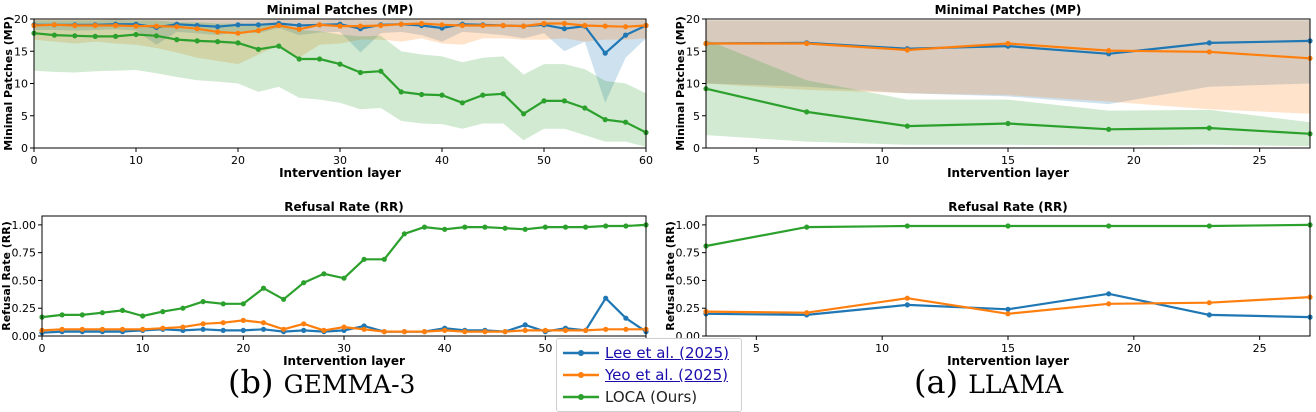 The width and height of the screenshot is (1316, 412). Describe the element at coordinates (581, 375) in the screenshot. I see `legend-marker-yeo` at that location.